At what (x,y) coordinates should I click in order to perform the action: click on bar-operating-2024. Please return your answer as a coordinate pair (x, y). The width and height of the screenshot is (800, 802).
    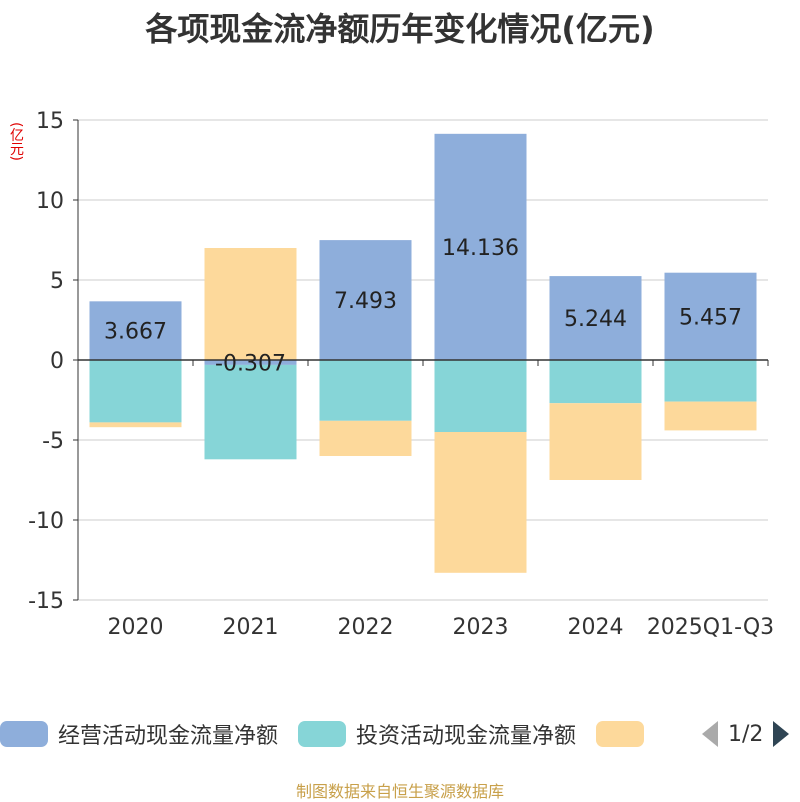
    Looking at the image, I should click on (595, 318).